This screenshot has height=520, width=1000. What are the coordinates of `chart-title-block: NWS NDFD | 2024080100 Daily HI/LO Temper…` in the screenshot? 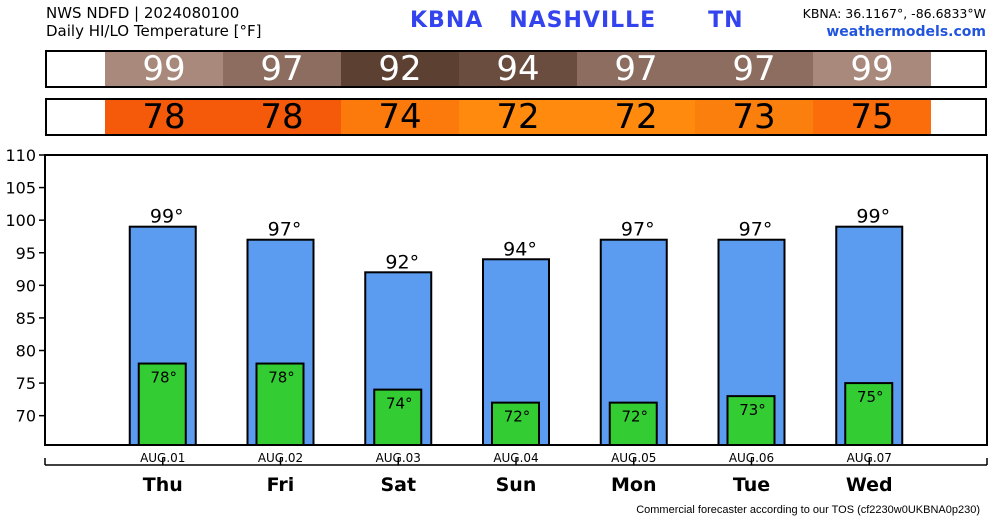 It's located at (154, 22).